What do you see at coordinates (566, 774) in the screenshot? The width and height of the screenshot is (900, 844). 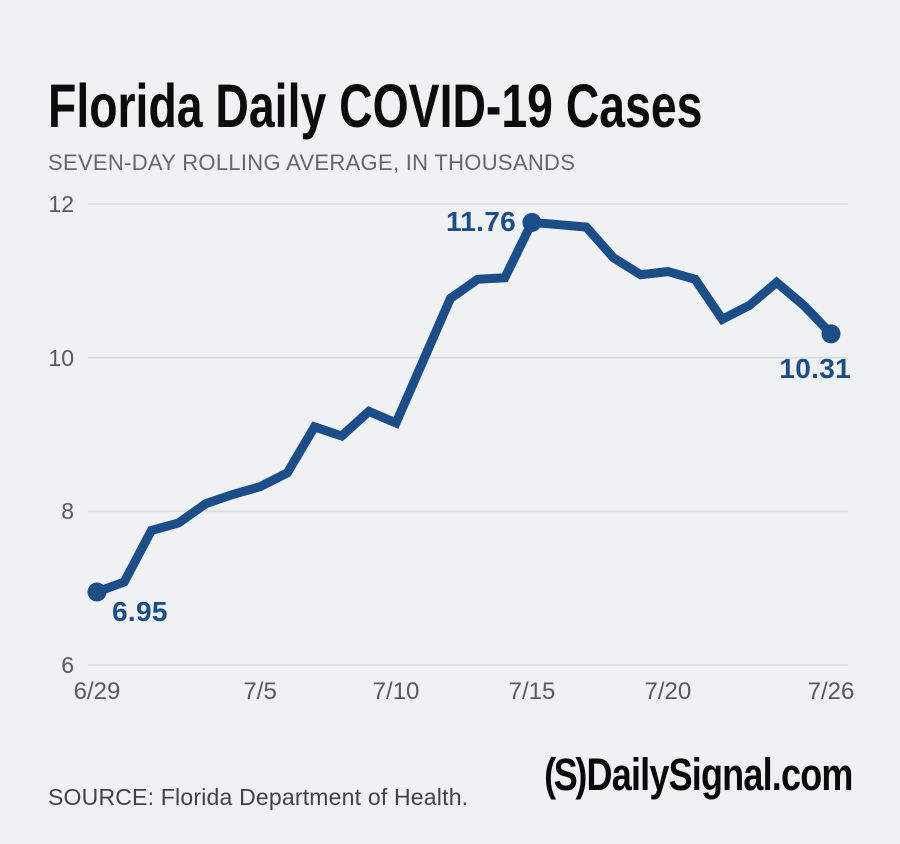 I see `logo-s-mark-icon: (S)` at bounding box center [566, 774].